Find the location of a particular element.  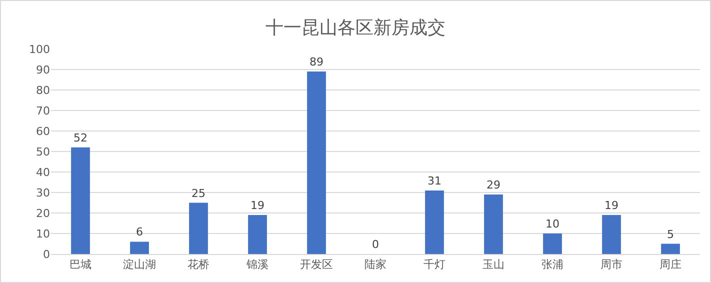

x-tick-label: 花桥 is located at coordinates (199, 265).